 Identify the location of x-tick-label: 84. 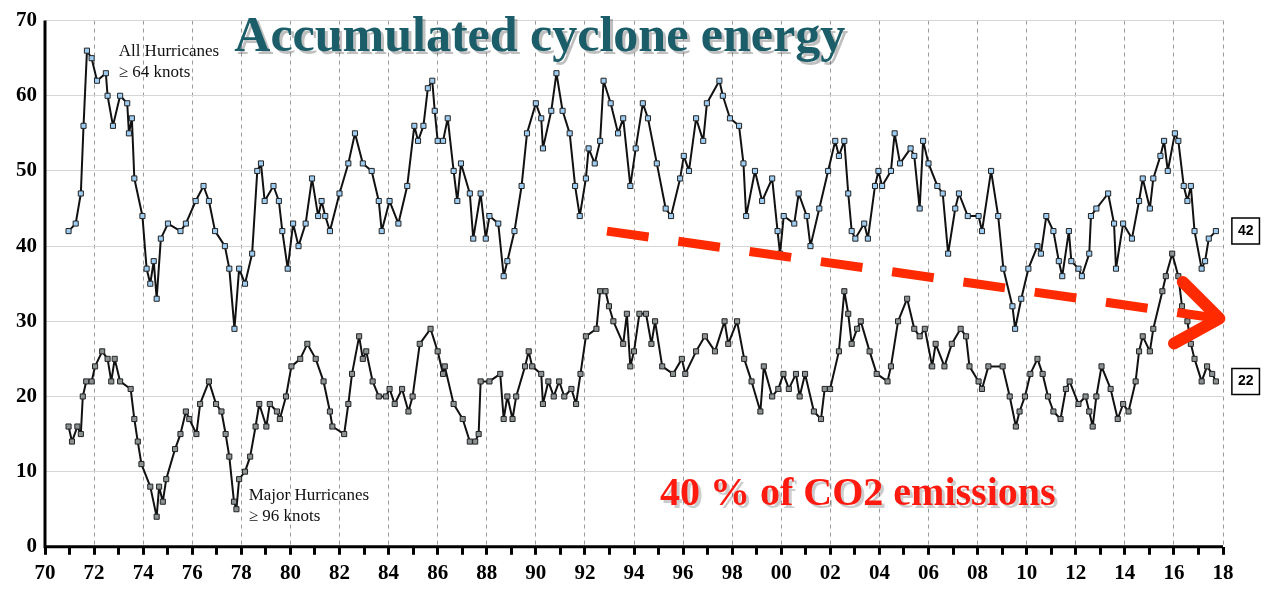
(389, 571).